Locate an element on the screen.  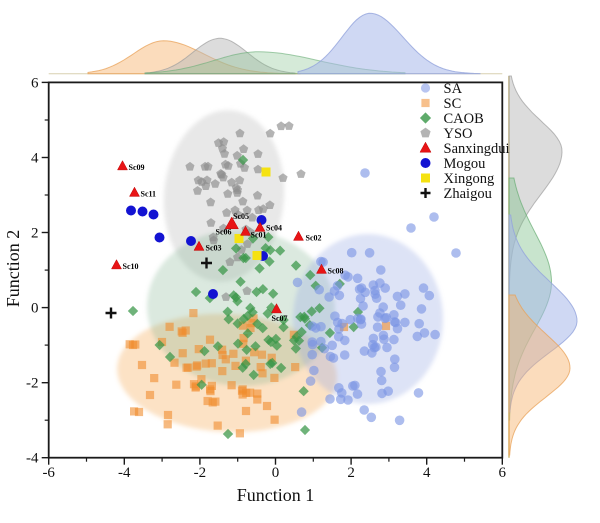
svg-text: Sc03 is located at coordinates (214, 248).